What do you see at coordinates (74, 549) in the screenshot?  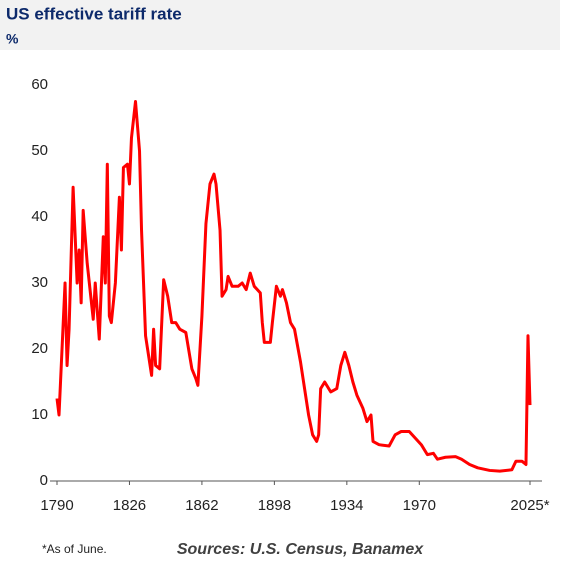 I see `footnote: *As of June.` at bounding box center [74, 549].